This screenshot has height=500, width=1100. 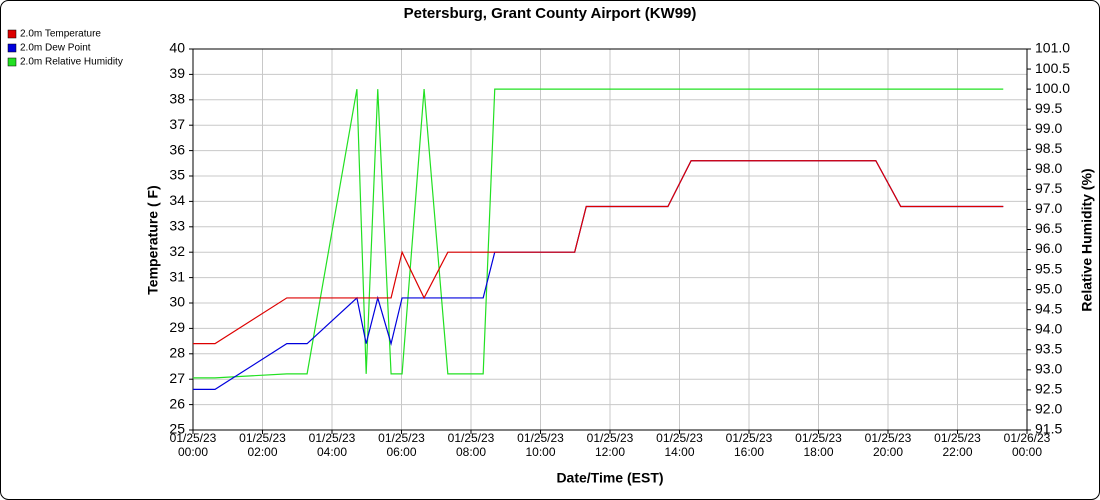 I want to click on y2-tick-label: 92.5, so click(x=1048, y=389).